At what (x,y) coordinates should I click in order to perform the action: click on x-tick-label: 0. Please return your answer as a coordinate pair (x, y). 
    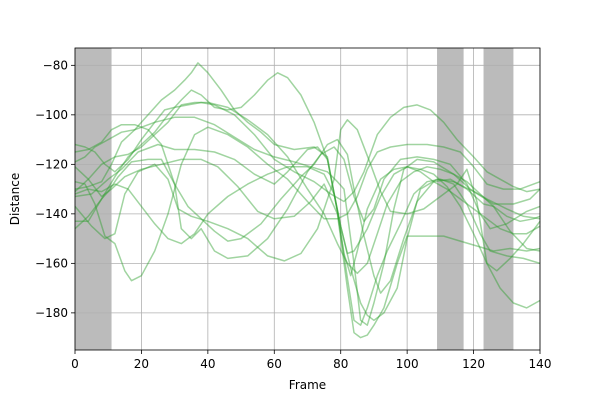
    Looking at the image, I should click on (75, 364).